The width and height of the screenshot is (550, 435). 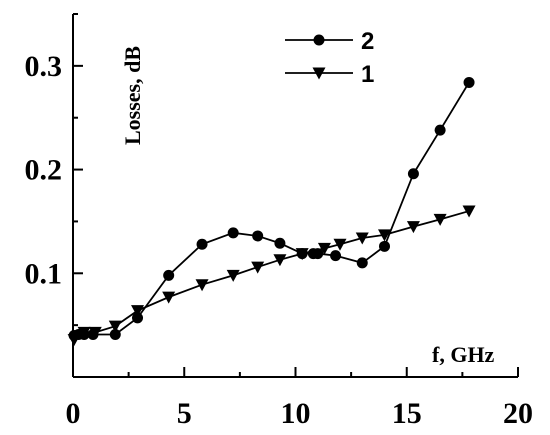 What do you see at coordinates (184, 413) in the screenshot?
I see `x-tick-label: 5` at bounding box center [184, 413].